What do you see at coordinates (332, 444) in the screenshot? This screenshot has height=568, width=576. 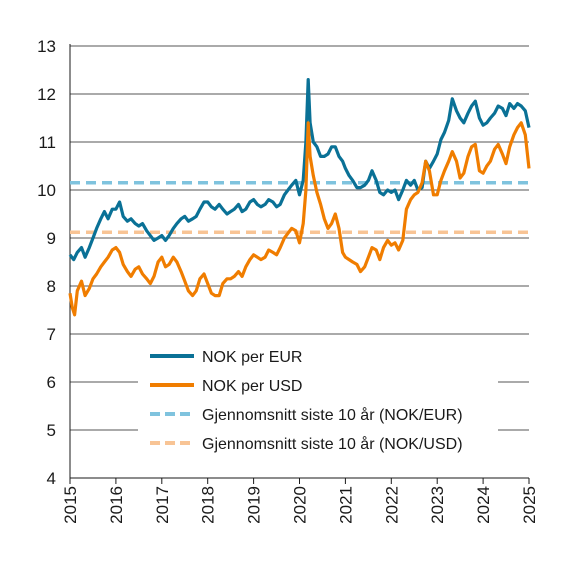 I see `legend-label-3: Gjennomsnitt siste 10 år (NOK/USD)` at bounding box center [332, 444].